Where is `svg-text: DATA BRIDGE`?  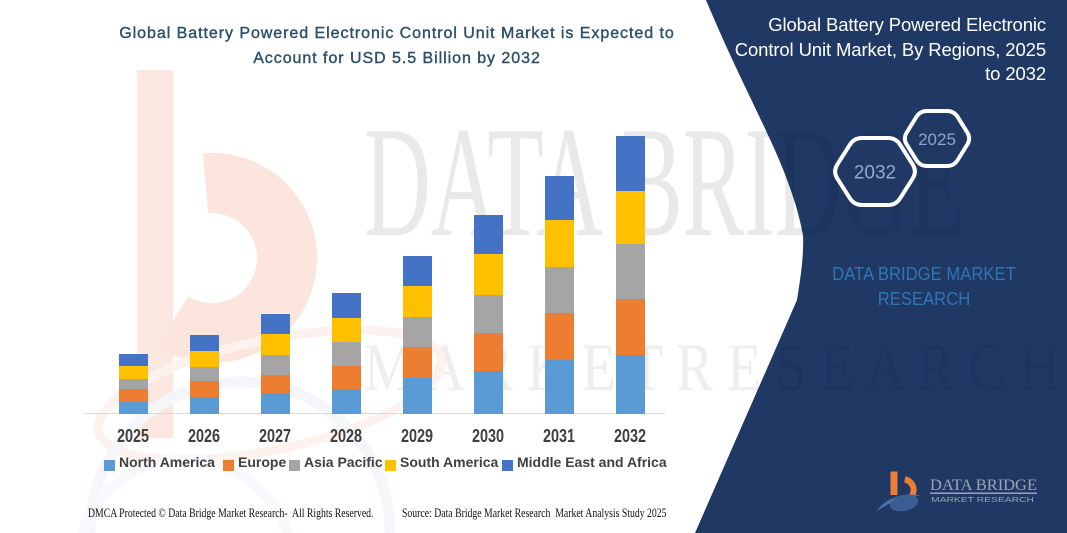
svg-text: DATA BRIDGE is located at coordinates (983, 485).